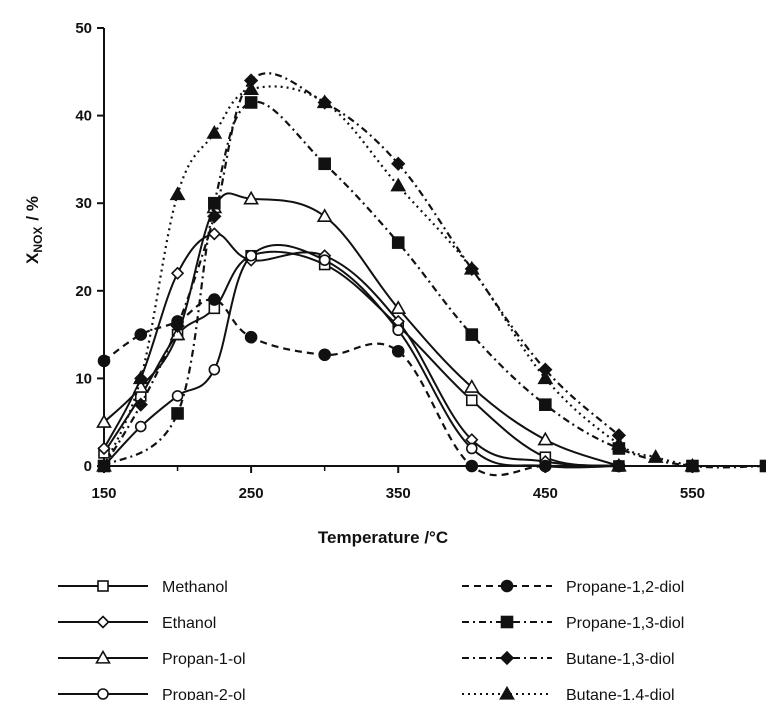 The height and width of the screenshot is (705, 766). I want to click on y-tick-label: 40, so click(83, 116).